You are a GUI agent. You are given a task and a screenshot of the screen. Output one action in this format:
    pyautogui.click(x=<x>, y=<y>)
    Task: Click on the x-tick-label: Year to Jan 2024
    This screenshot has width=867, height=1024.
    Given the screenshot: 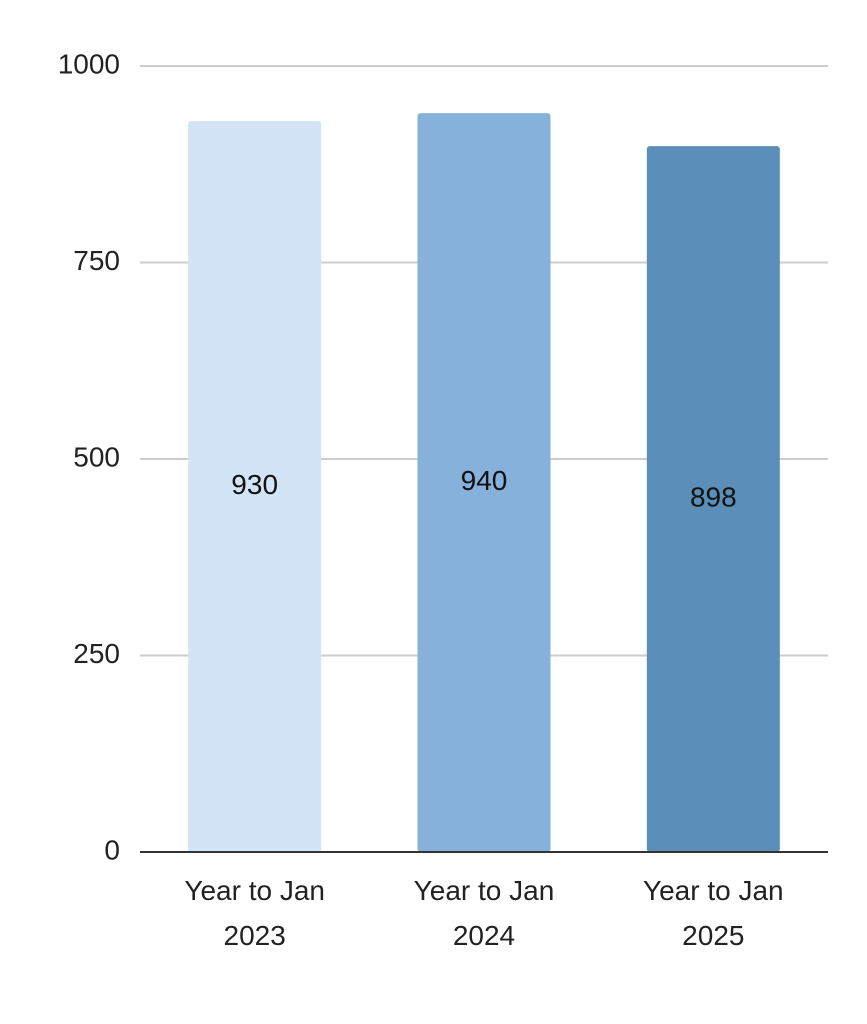 What is the action you would take?
    pyautogui.click(x=484, y=913)
    